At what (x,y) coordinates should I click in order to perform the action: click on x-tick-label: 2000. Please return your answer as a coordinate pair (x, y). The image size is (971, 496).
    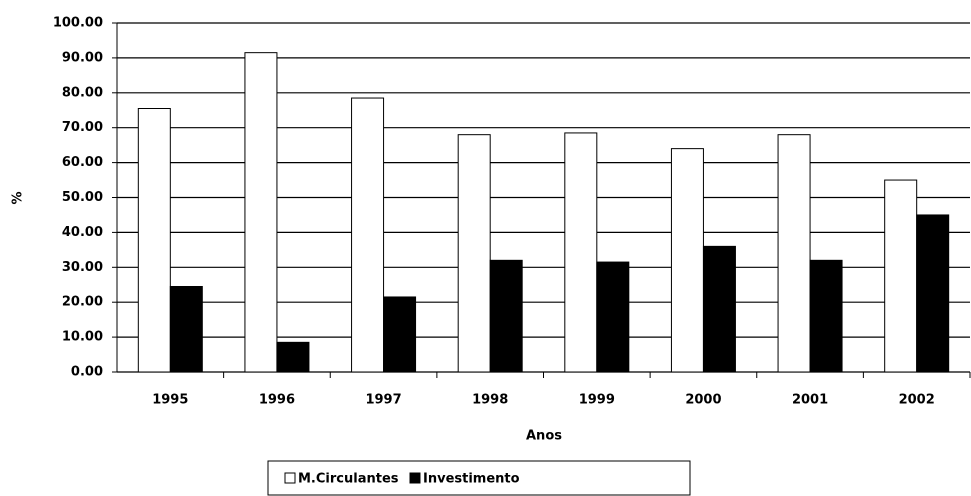
    Looking at the image, I should click on (703, 400).